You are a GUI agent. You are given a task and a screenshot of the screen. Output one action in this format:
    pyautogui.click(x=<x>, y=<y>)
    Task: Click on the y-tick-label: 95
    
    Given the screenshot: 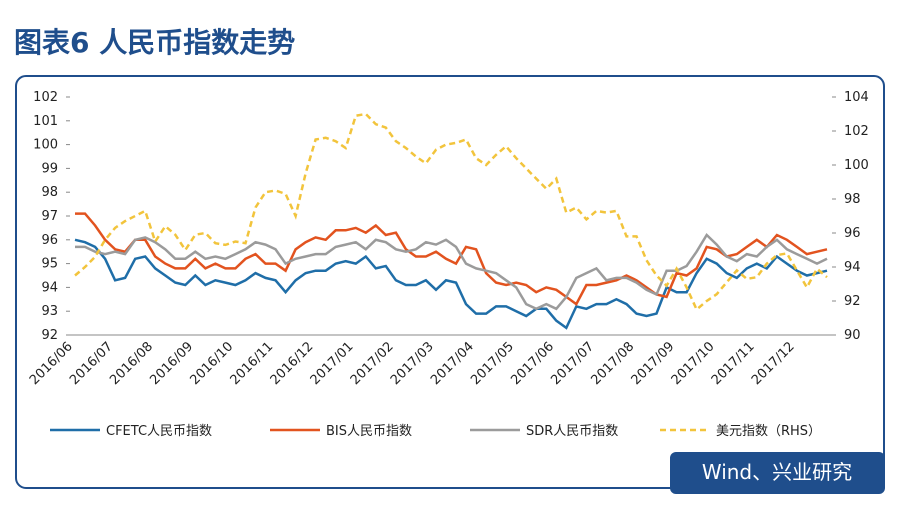 What is the action you would take?
    pyautogui.click(x=49, y=264)
    